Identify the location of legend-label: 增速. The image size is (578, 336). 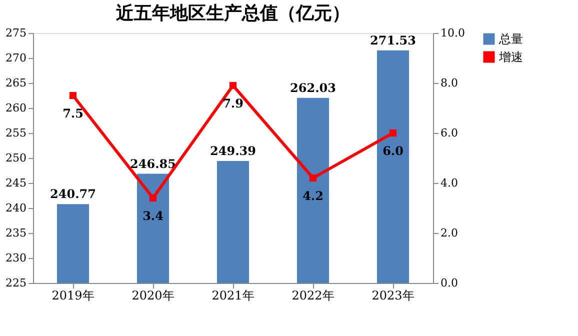
(510, 57).